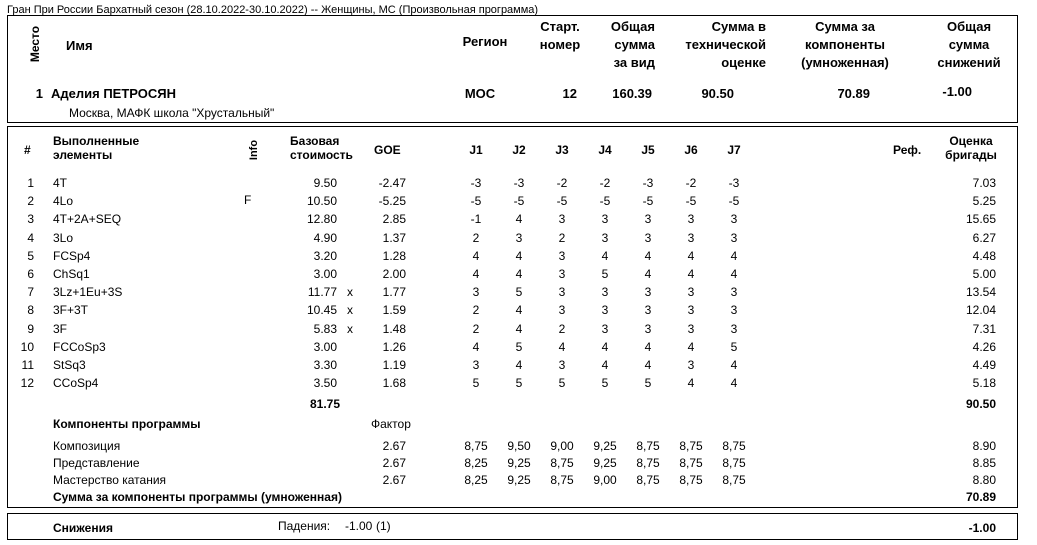  What do you see at coordinates (30, 219) in the screenshot?
I see `element-number: 3` at bounding box center [30, 219].